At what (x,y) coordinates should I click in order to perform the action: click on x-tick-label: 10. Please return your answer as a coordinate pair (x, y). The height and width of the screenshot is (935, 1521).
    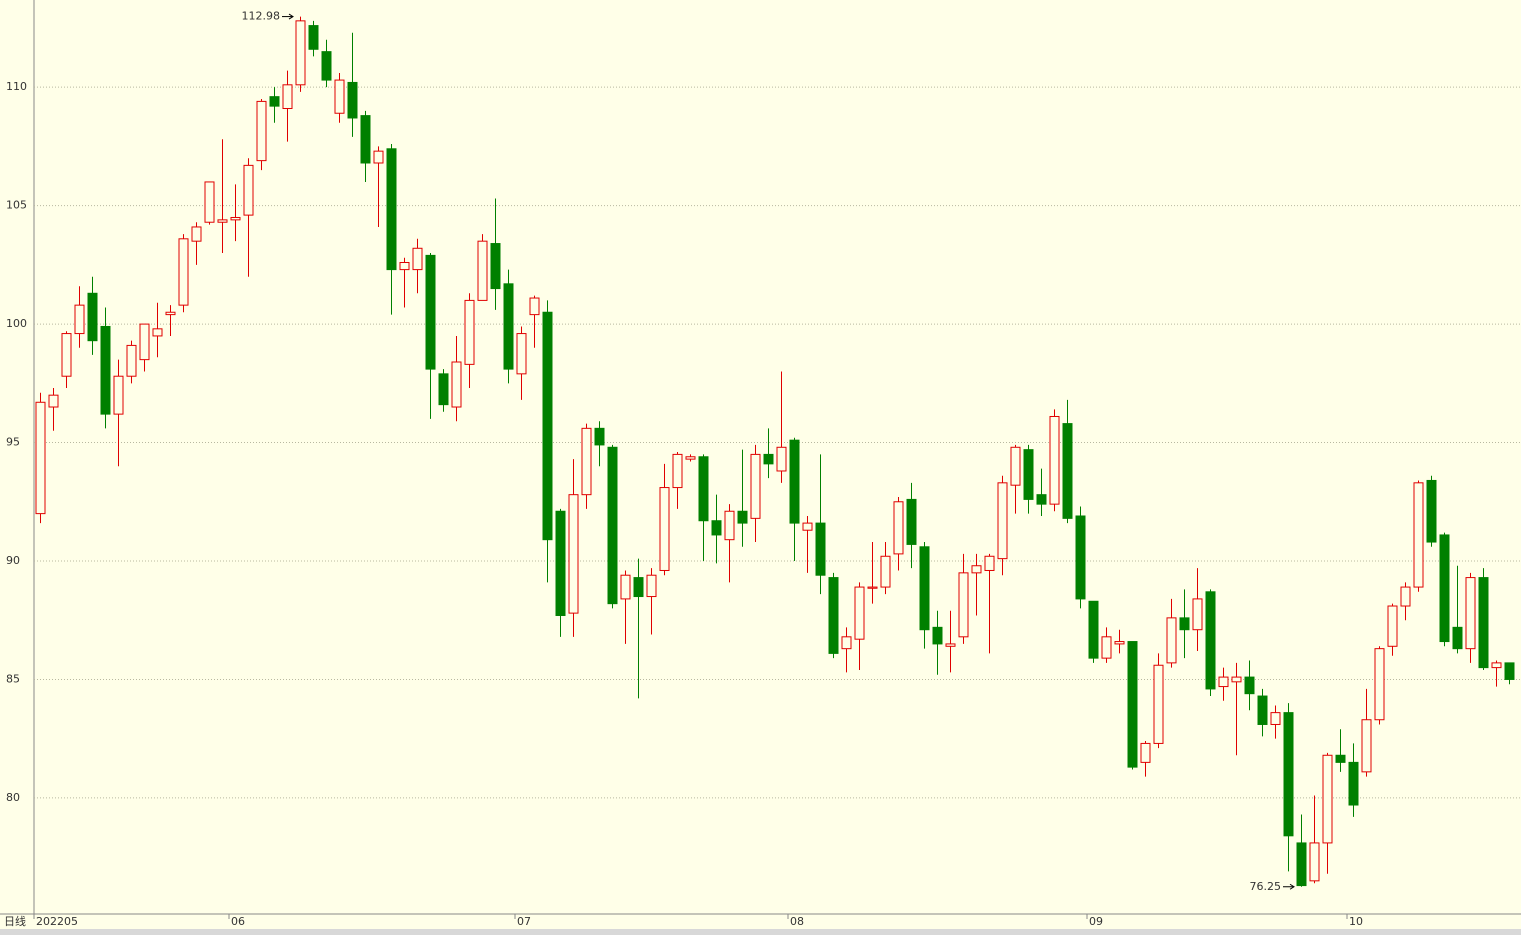
    Looking at the image, I should click on (1356, 921).